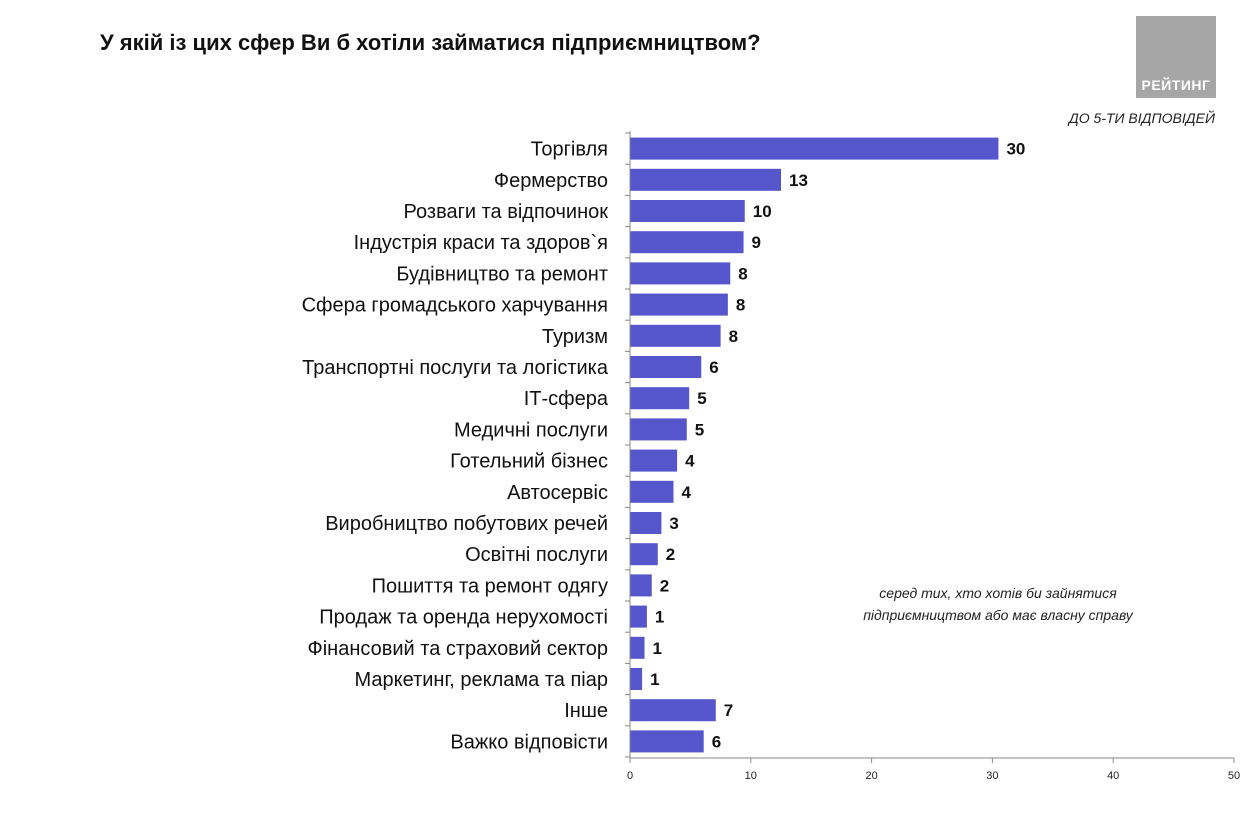  What do you see at coordinates (586, 711) in the screenshot?
I see `category-label: Інше` at bounding box center [586, 711].